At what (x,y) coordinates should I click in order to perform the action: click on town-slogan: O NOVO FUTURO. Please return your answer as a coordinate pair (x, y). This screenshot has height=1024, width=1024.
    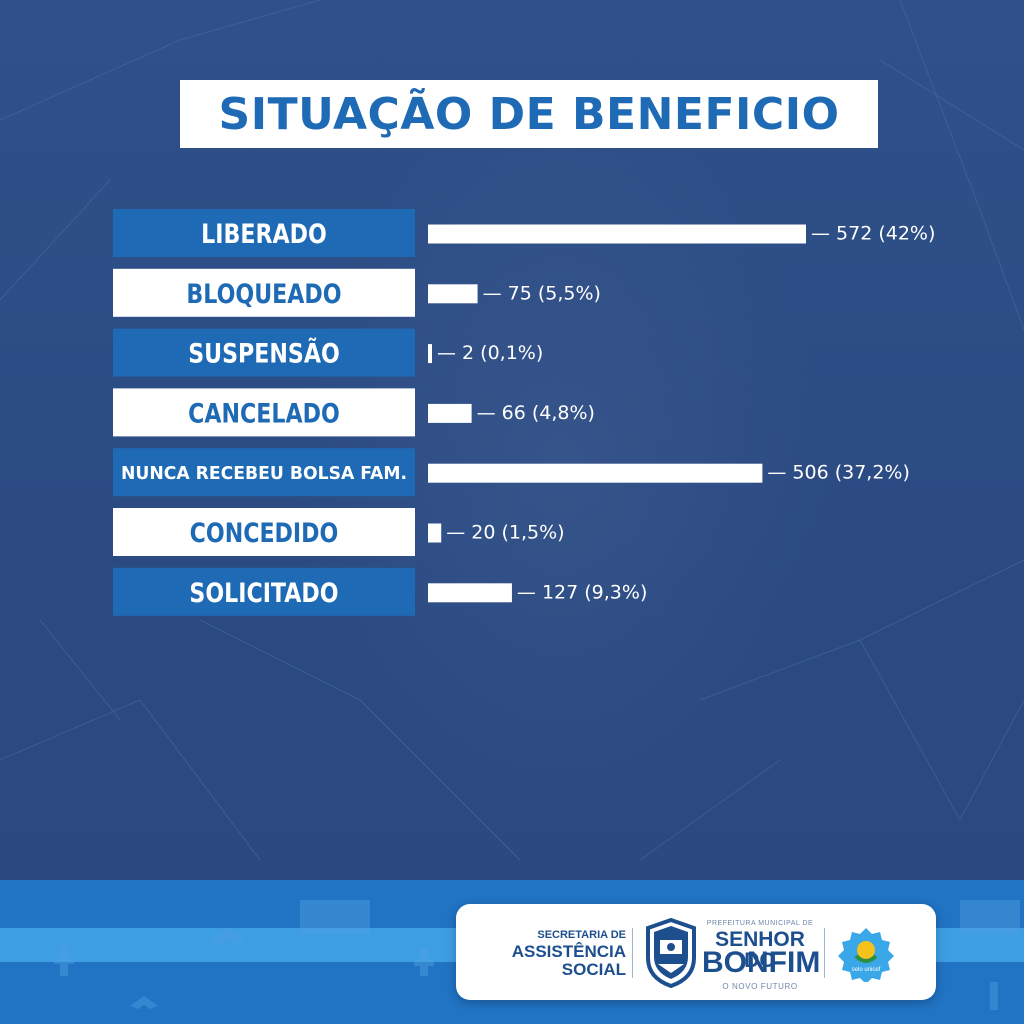
    Looking at the image, I should click on (760, 986).